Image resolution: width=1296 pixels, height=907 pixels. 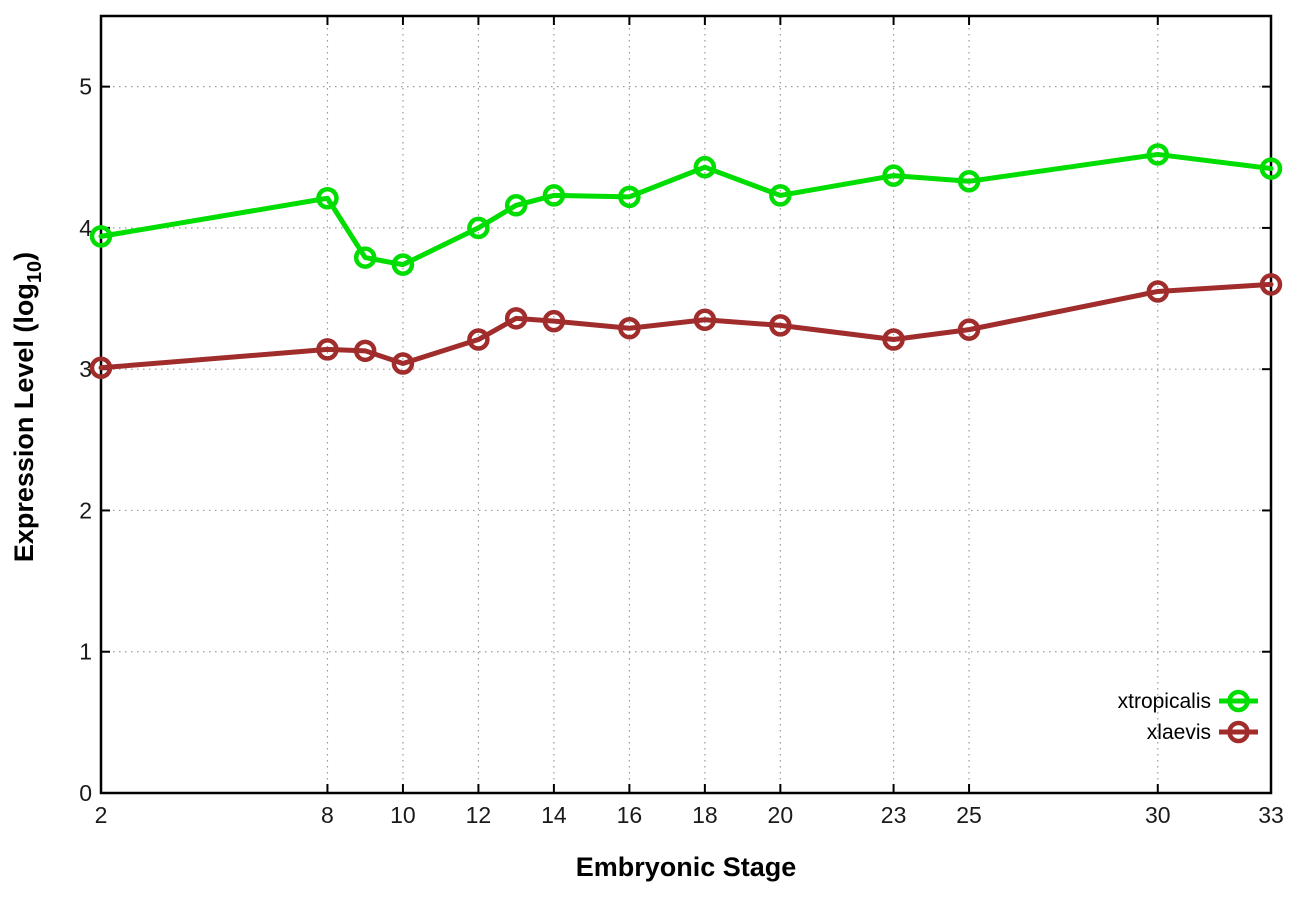 I want to click on x-tick-label-25: 25, so click(x=969, y=815).